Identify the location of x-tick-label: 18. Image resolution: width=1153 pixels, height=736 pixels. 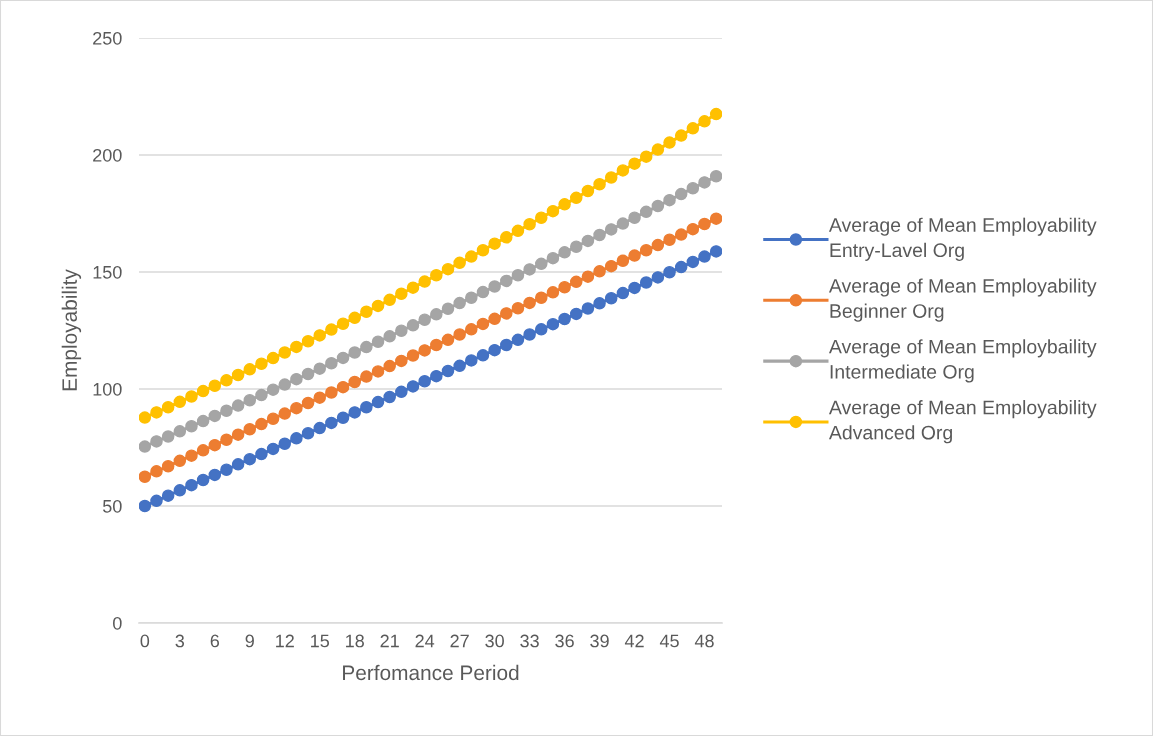
(355, 641).